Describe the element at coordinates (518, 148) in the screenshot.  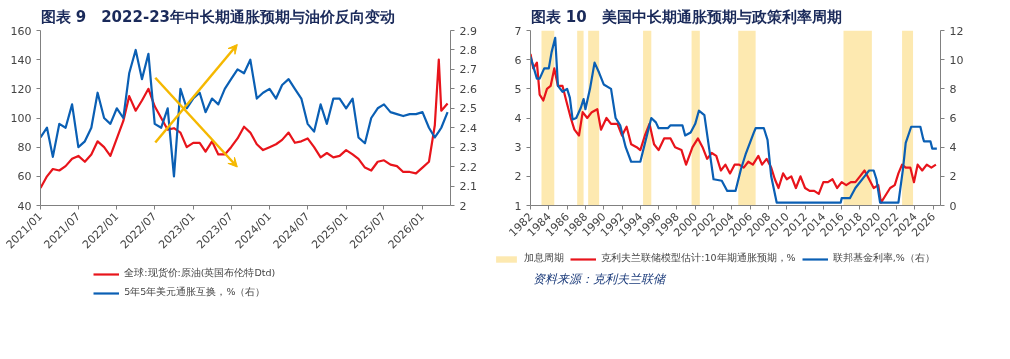
I see `y-tick-label: 3` at that location.